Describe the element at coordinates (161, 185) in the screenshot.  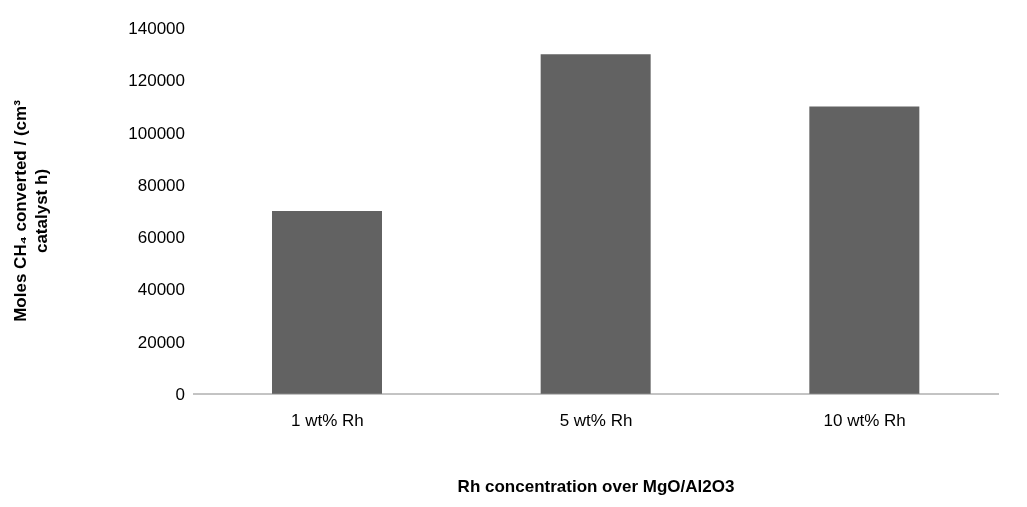
I see `y-tick-label: 80000` at that location.